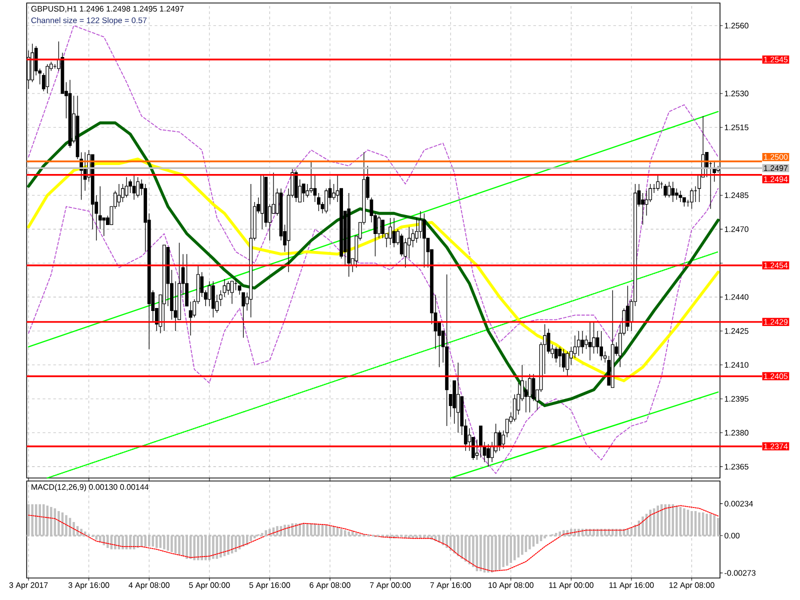  Describe the element at coordinates (28, 586) in the screenshot. I see `x-tick-label: 3 Apr 2017` at that location.